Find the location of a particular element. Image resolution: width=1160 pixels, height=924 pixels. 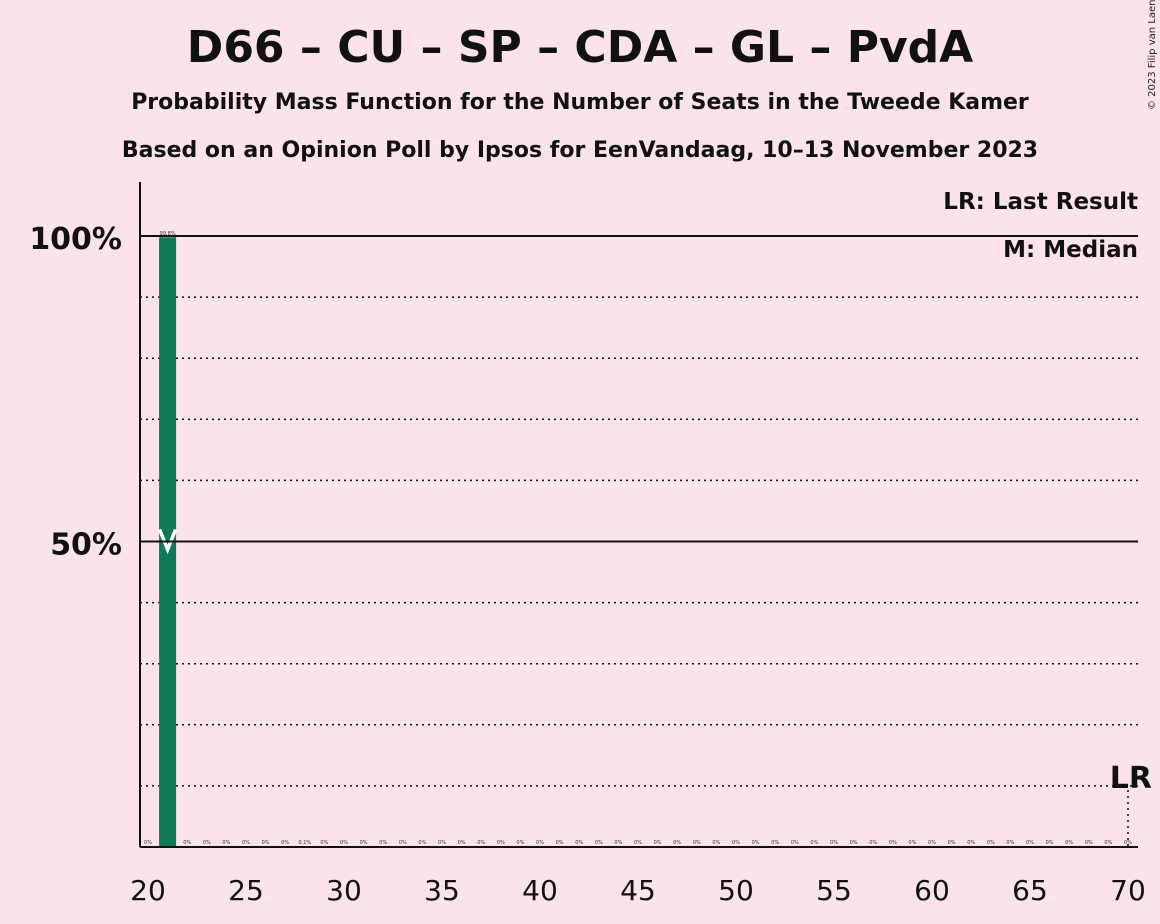

data-label-48: 0% is located at coordinates (697, 843).